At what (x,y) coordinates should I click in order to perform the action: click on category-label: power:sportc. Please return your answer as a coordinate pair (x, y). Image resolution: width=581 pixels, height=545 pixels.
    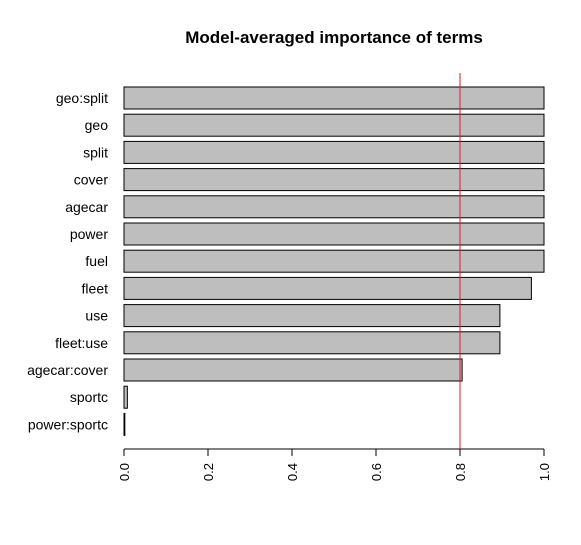
    Looking at the image, I should click on (68, 424).